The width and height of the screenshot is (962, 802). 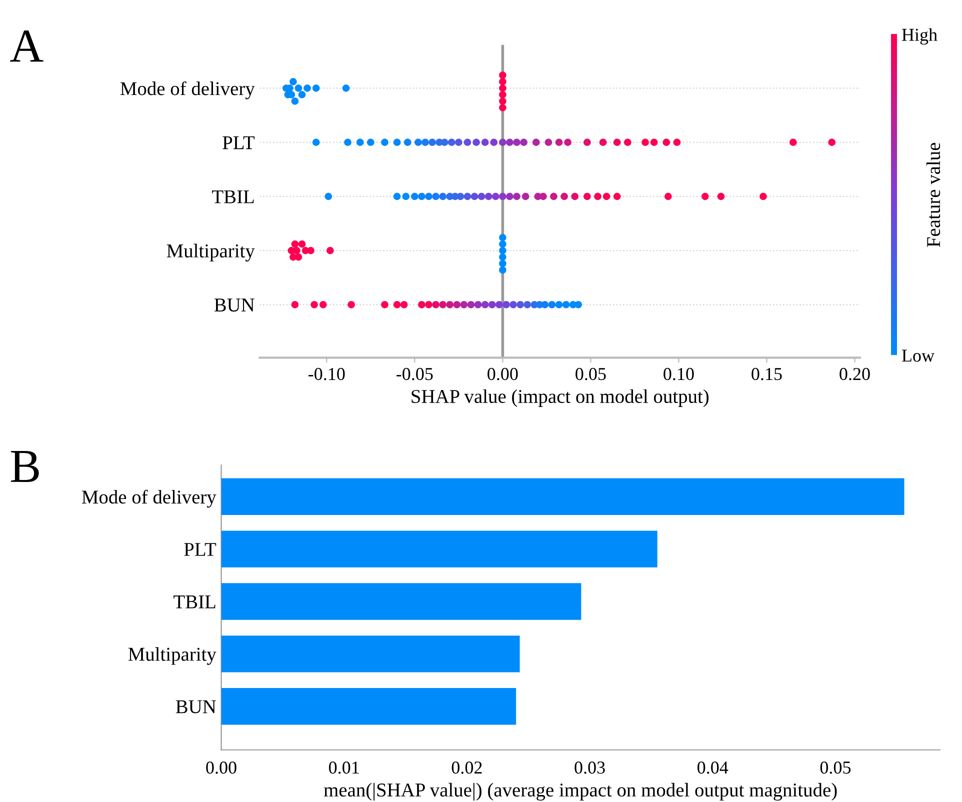 What do you see at coordinates (24, 466) in the screenshot?
I see `chart-title: B` at bounding box center [24, 466].